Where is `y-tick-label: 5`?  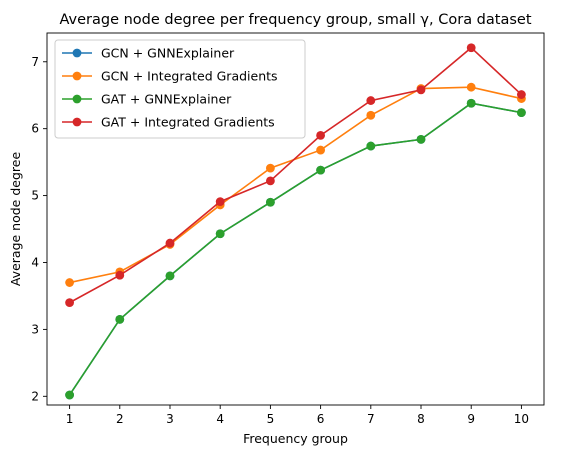 y-tick-label: 5 is located at coordinates (35, 196).